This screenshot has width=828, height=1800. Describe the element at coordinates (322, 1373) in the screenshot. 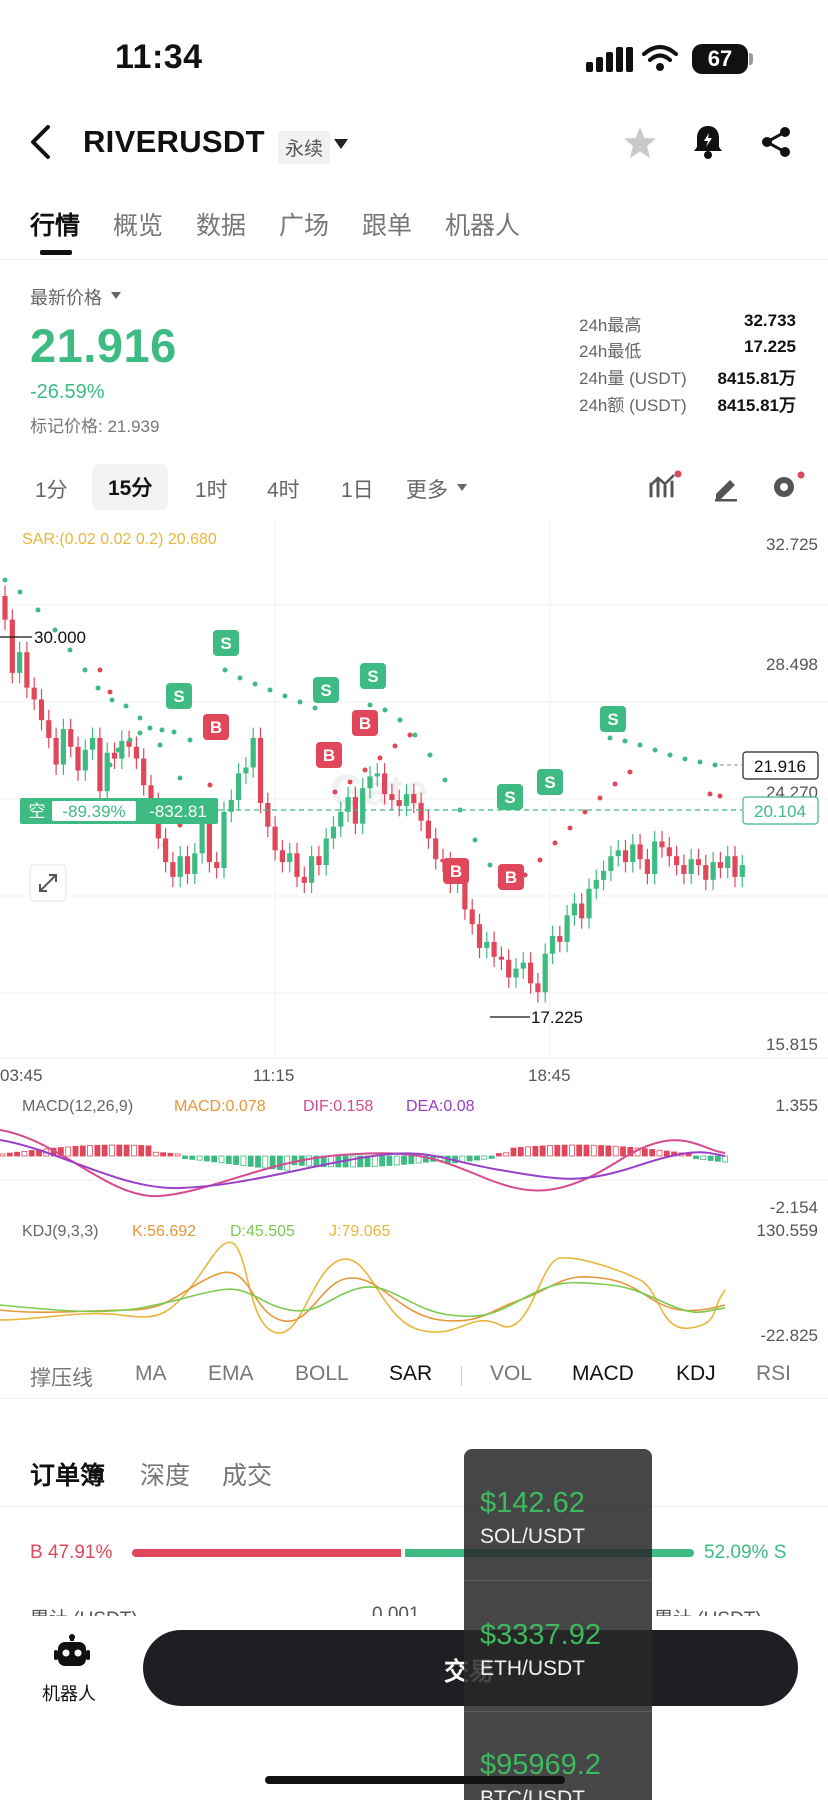

I see `indicator-boll: BOLL` at that location.